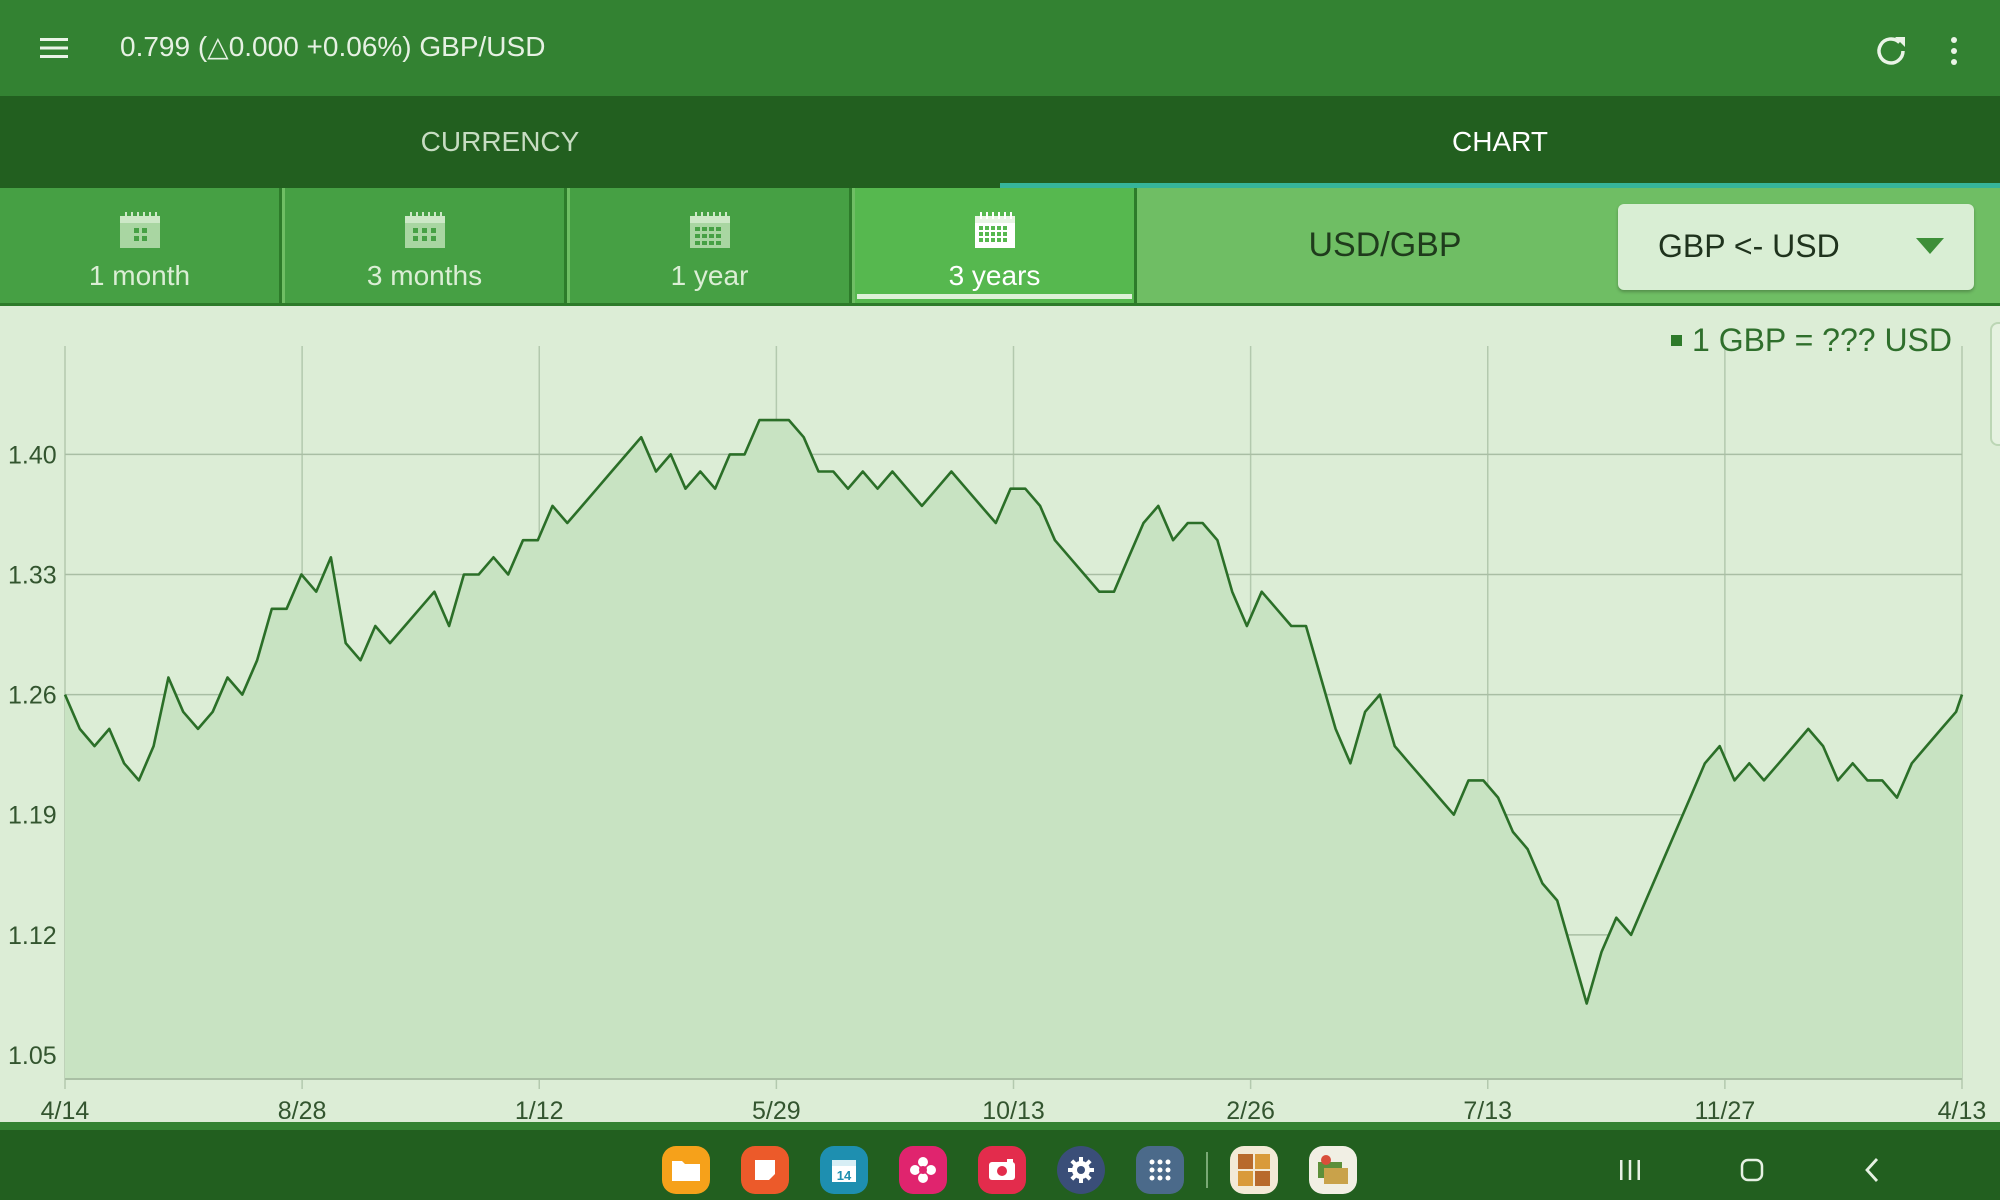  I want to click on dropdown-arrow-icon, so click(1930, 246).